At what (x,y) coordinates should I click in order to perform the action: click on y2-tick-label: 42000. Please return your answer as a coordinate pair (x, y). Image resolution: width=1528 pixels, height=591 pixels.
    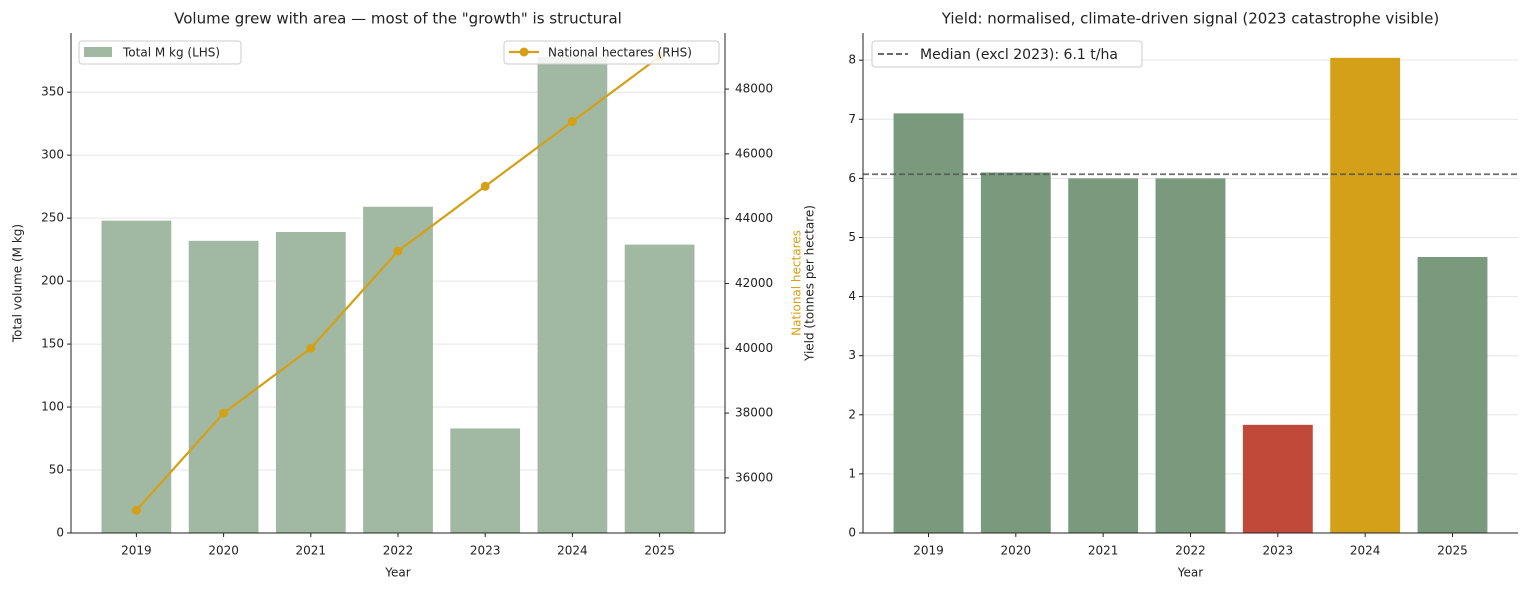
    Looking at the image, I should click on (754, 283).